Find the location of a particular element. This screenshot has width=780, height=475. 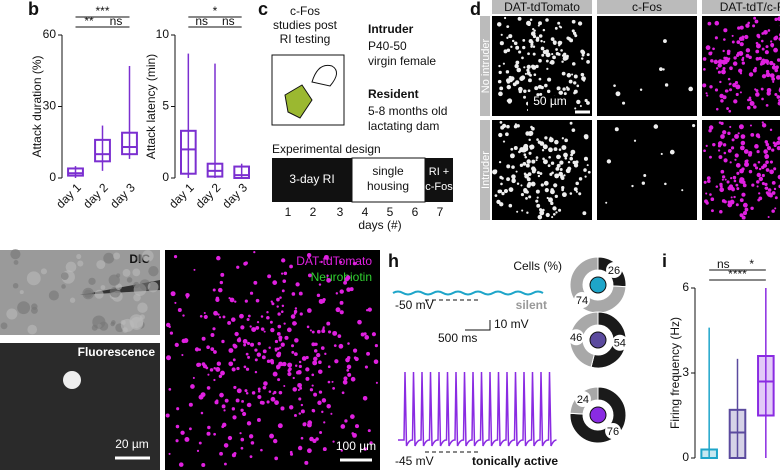

trace-label: silent is located at coordinates (531, 305).